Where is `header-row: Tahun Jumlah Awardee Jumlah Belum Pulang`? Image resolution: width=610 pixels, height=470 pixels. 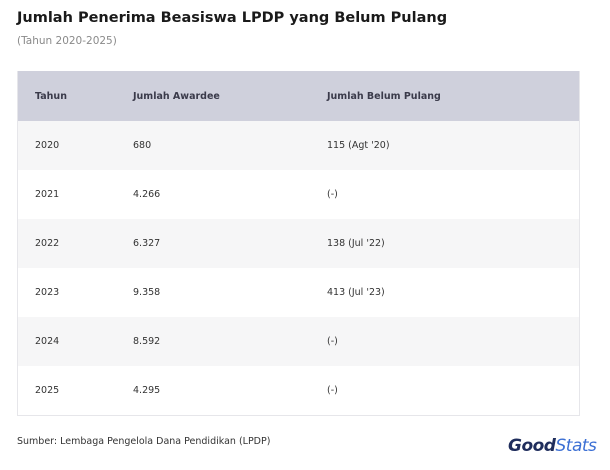
header-row: Tahun Jumlah Awardee Jumlah Belum Pulang is located at coordinates (298, 96).